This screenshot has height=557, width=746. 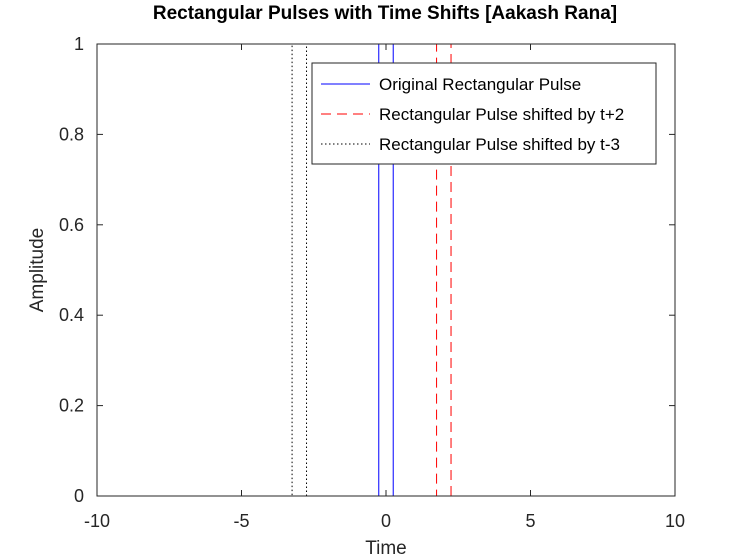 What do you see at coordinates (675, 521) in the screenshot?
I see `x-tick-label: 10` at bounding box center [675, 521].